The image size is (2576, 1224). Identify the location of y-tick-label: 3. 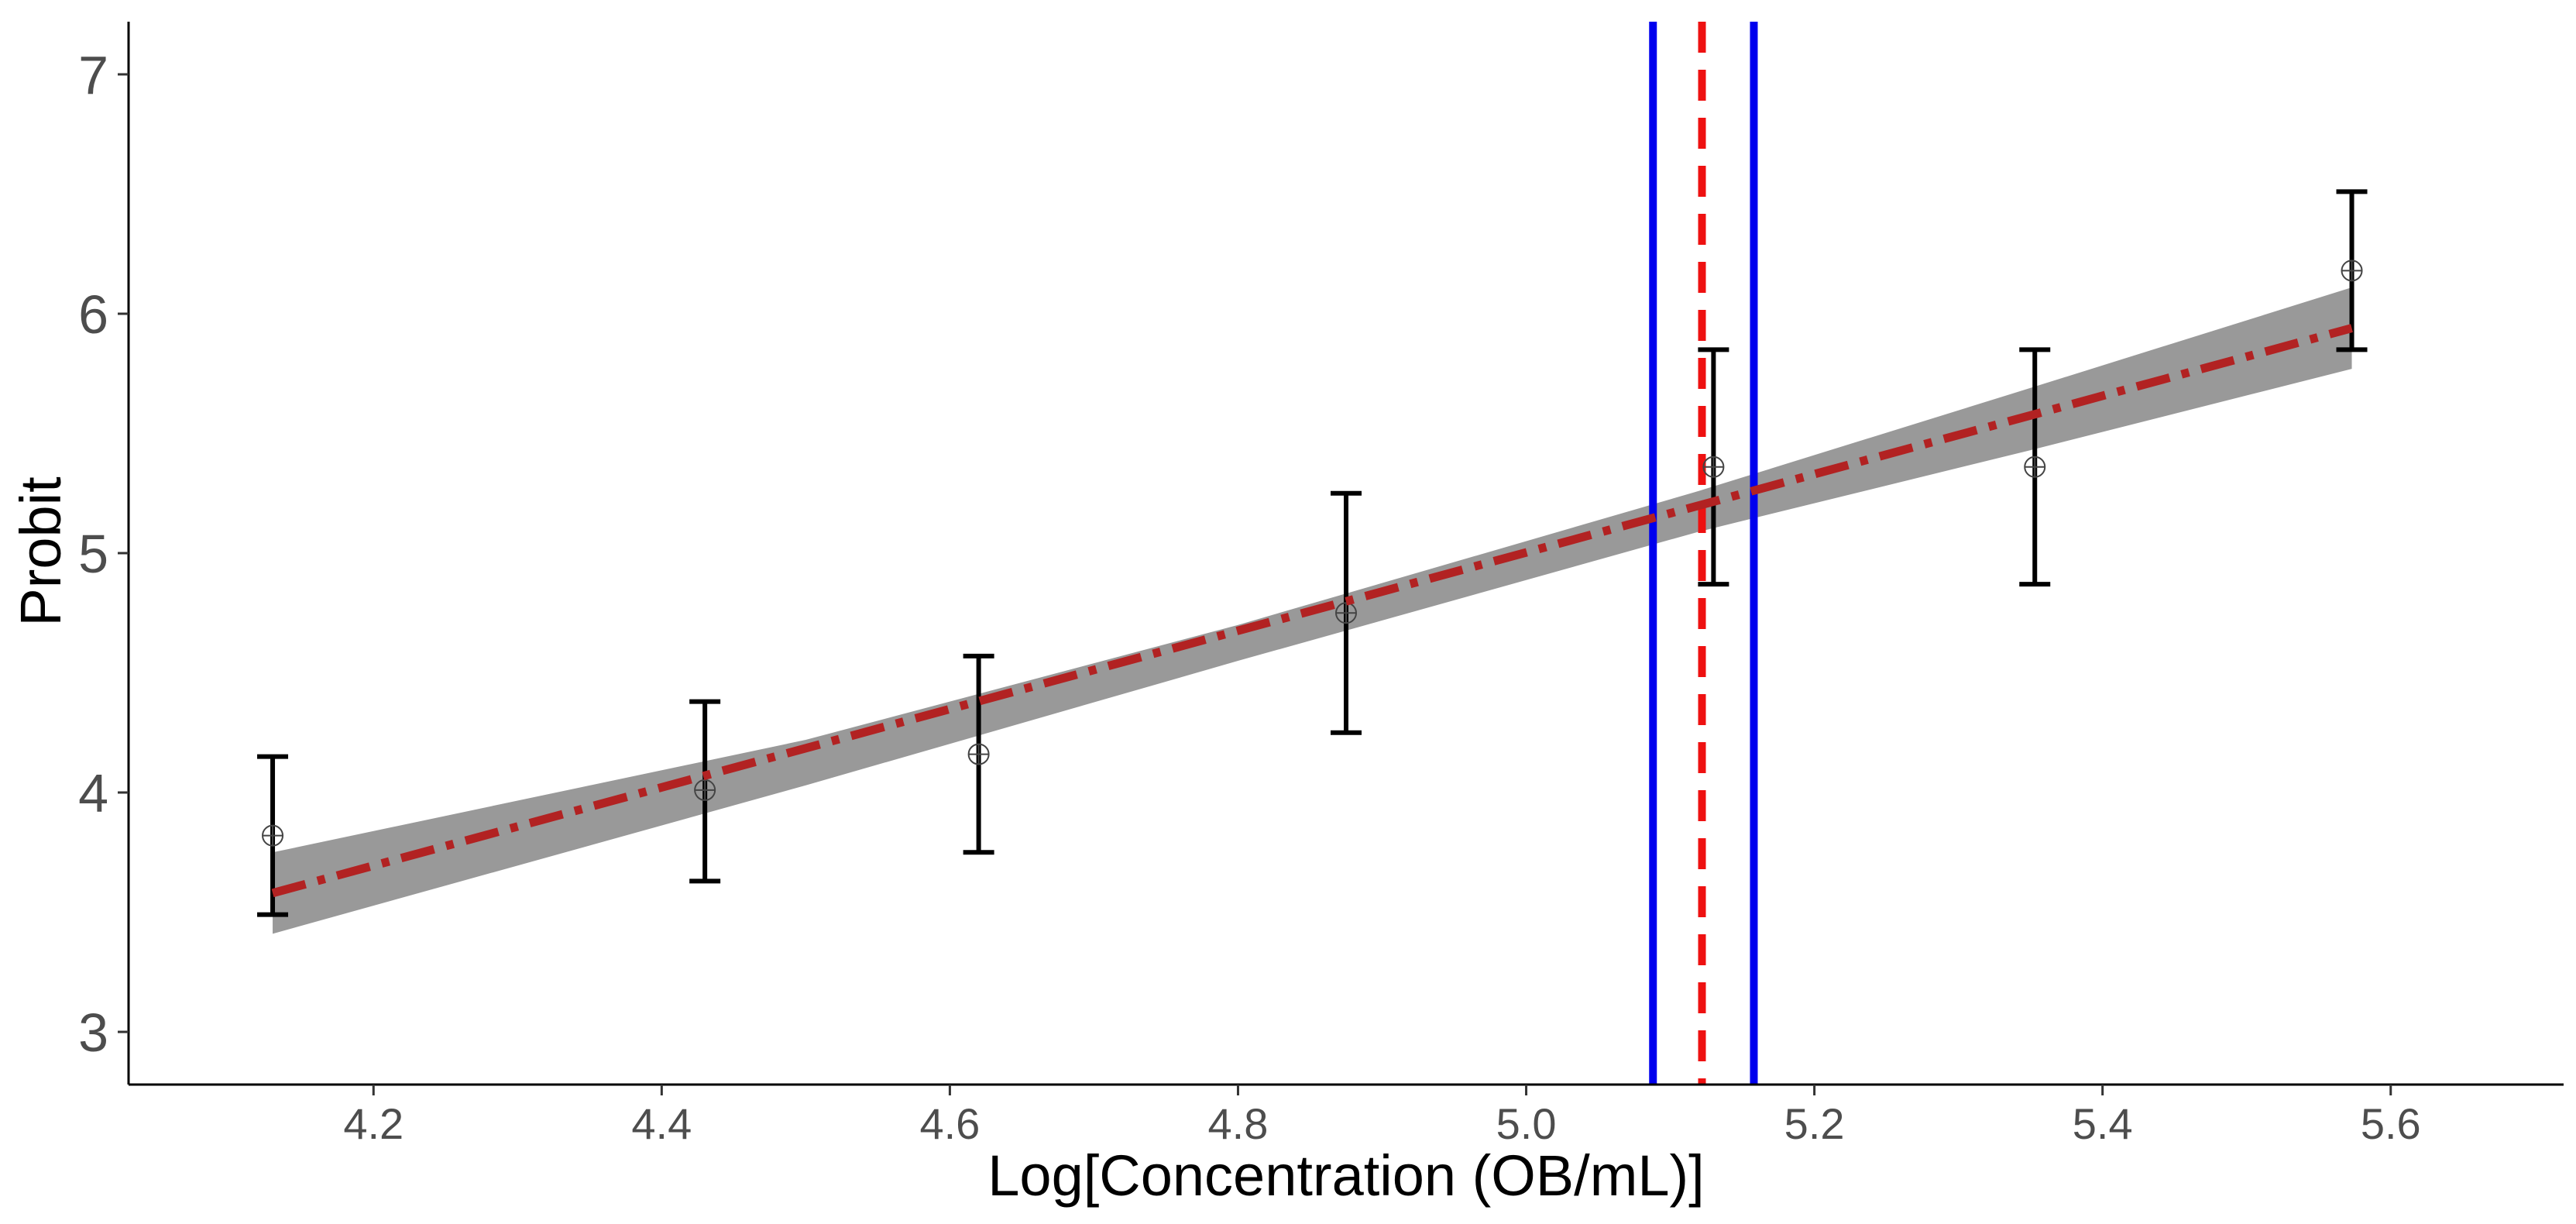
(93, 1032).